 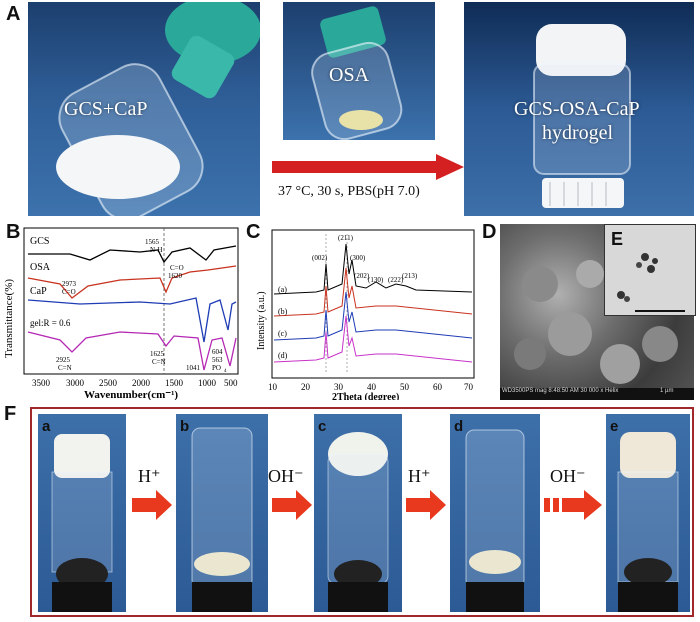 What do you see at coordinates (132, 320) in the screenshot?
I see `ftir-series-cap` at bounding box center [132, 320].